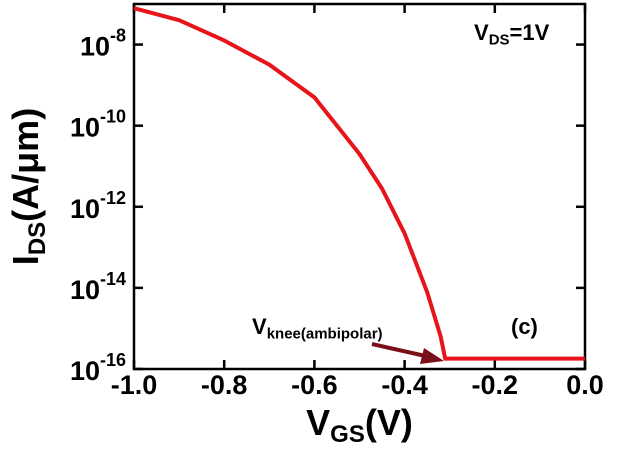 The height and width of the screenshot is (458, 621). What do you see at coordinates (401, 350) in the screenshot?
I see `knee-arrow` at bounding box center [401, 350].